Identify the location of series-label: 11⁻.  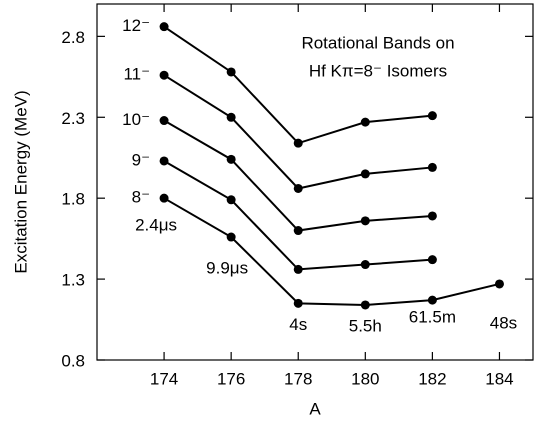
(136, 74).